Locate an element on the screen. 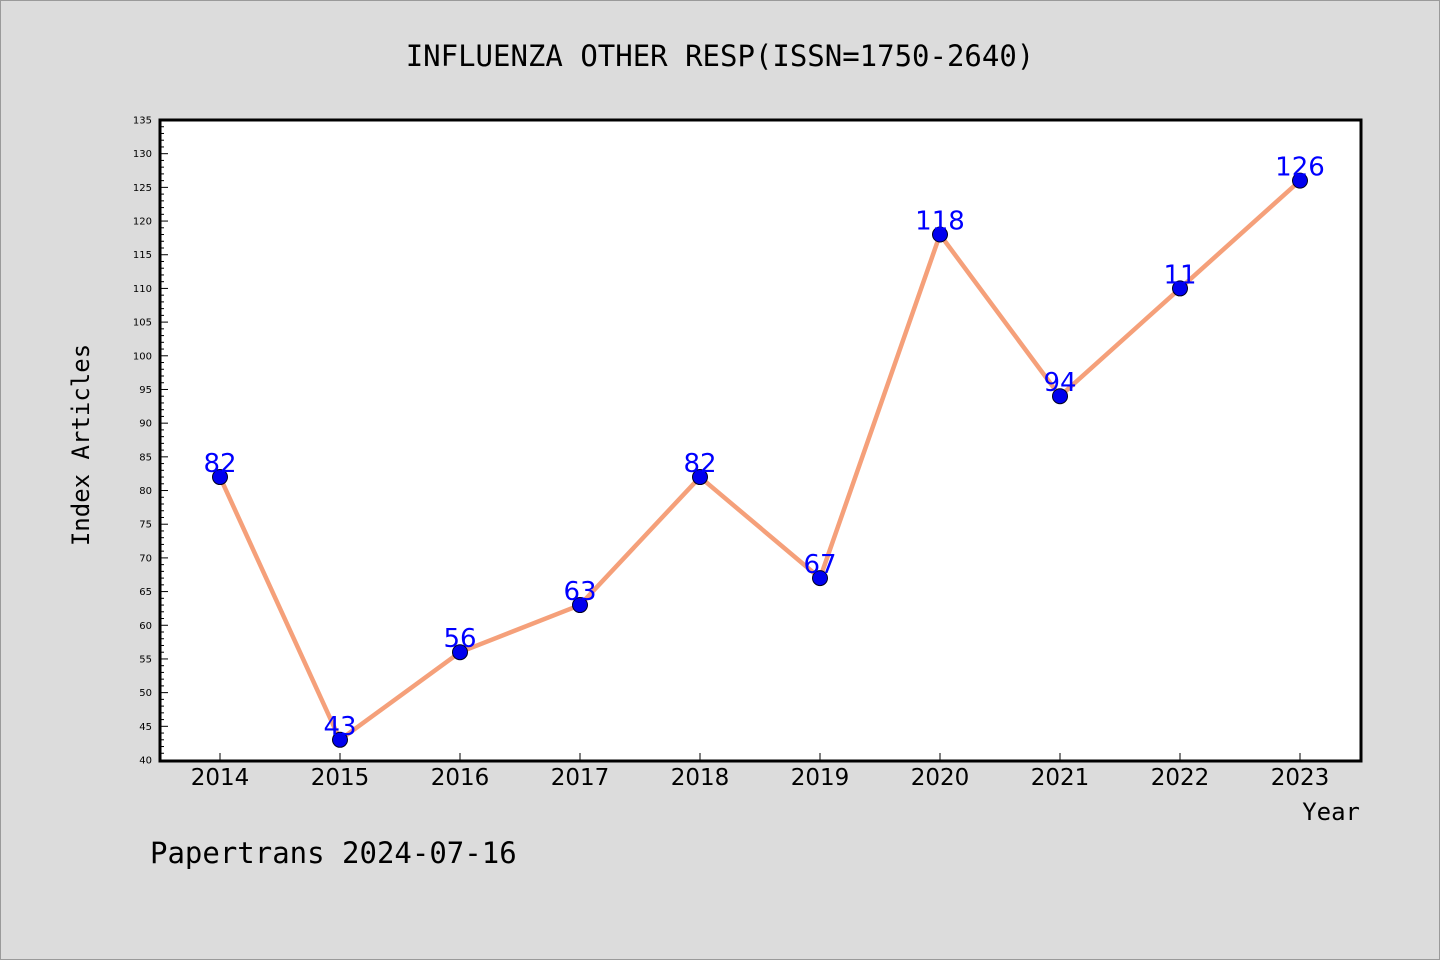 Image resolution: width=1440 pixels, height=960 pixels. x-tick-label: 2017 is located at coordinates (580, 778).